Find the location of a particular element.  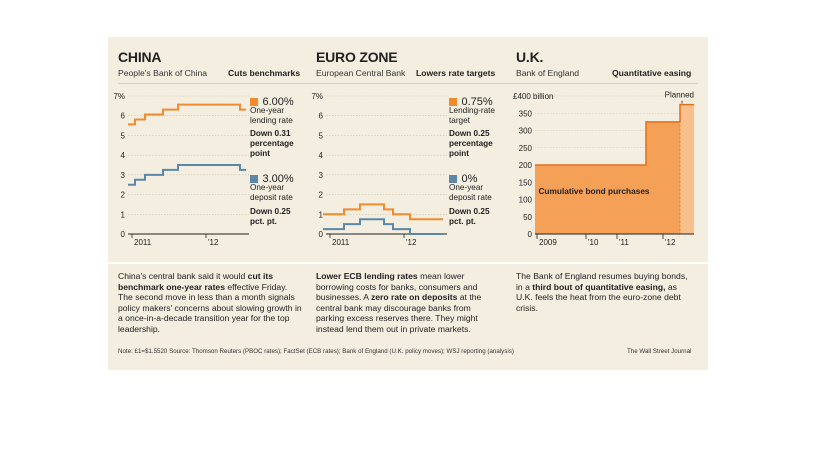

x-tick-label: '11 is located at coordinates (624, 242).